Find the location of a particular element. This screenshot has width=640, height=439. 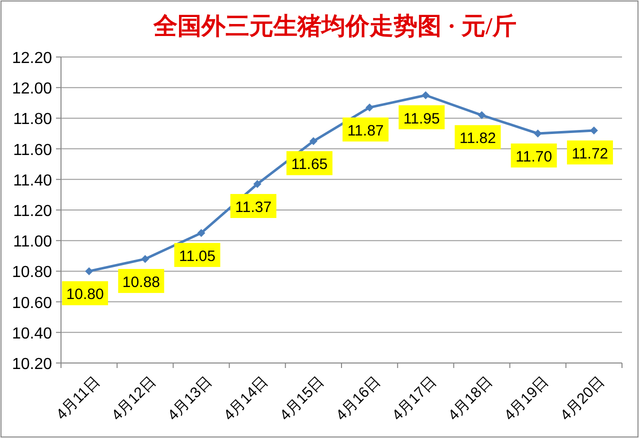

data-label: 11.87 is located at coordinates (365, 131).